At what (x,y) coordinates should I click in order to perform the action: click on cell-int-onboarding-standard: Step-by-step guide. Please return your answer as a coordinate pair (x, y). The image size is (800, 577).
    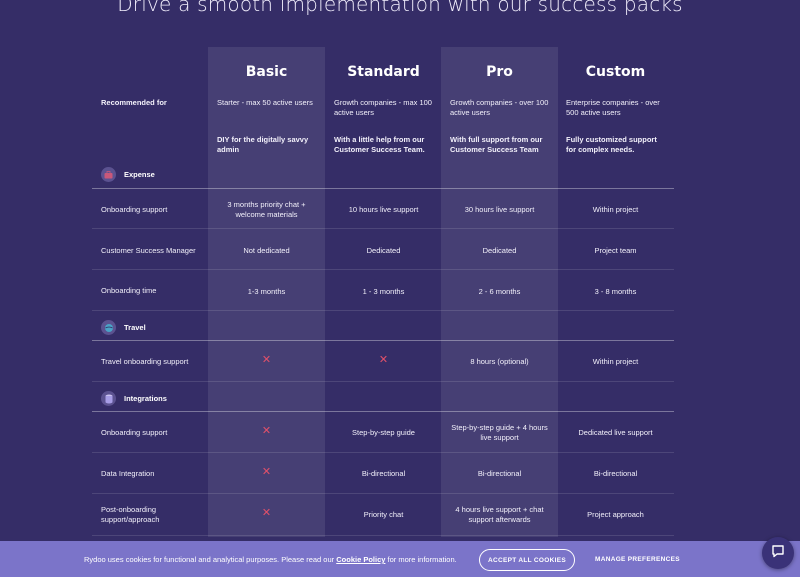
    Looking at the image, I should click on (383, 432).